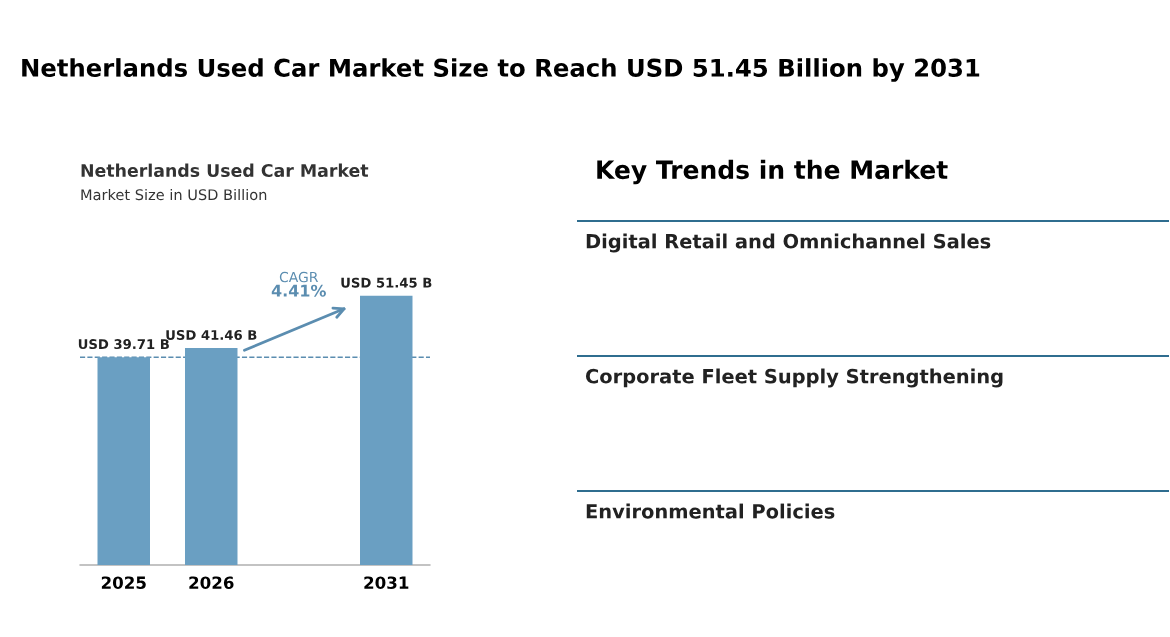 The height and width of the screenshot is (637, 1170). I want to click on x-tick-label: 2025, so click(123, 583).